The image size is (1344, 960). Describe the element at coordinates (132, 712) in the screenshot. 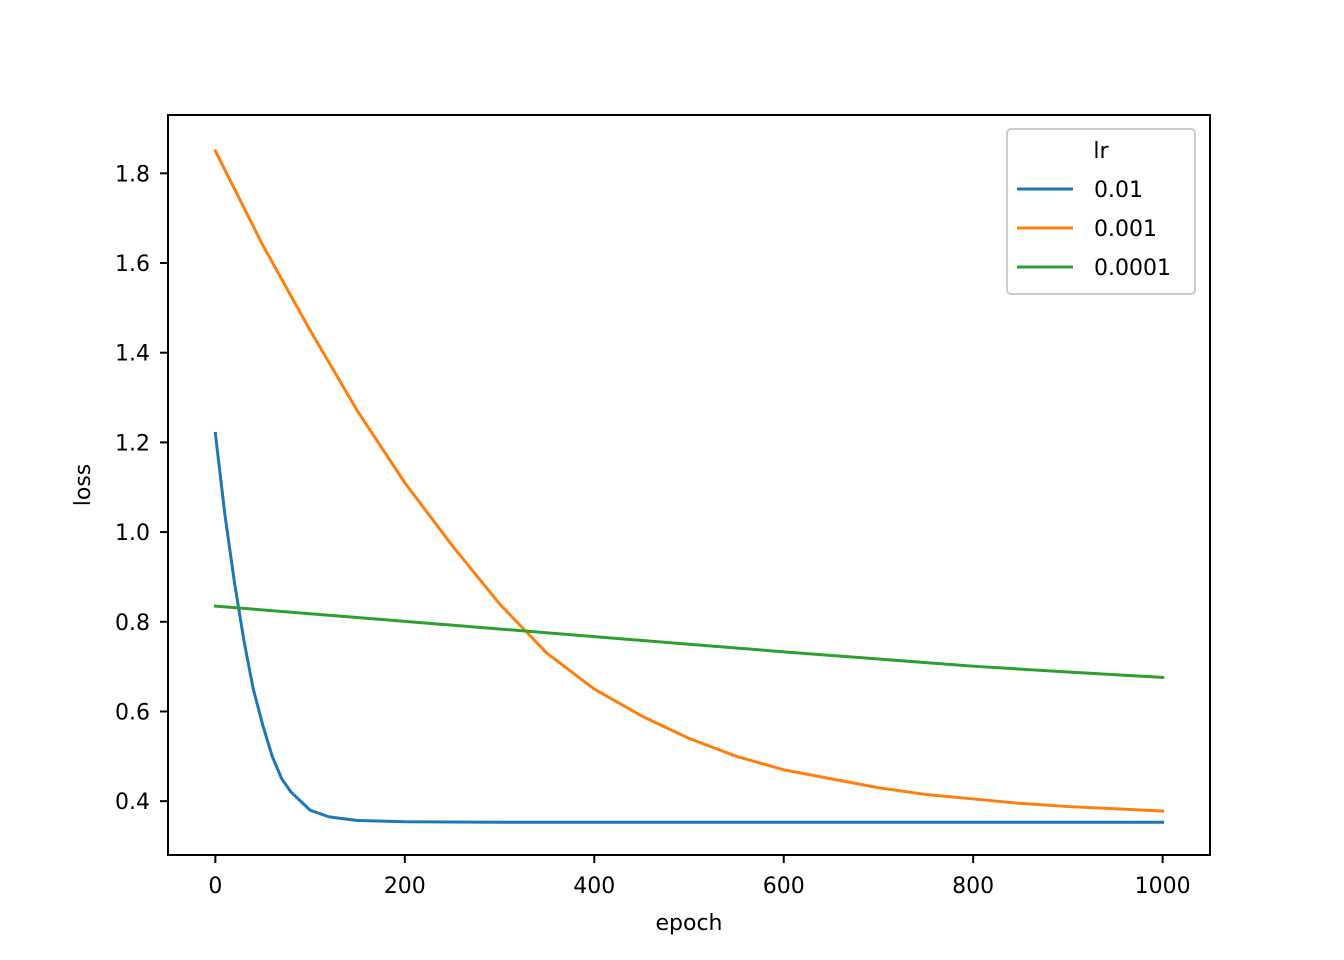

I see `y-tick-label-2: 0.6` at that location.